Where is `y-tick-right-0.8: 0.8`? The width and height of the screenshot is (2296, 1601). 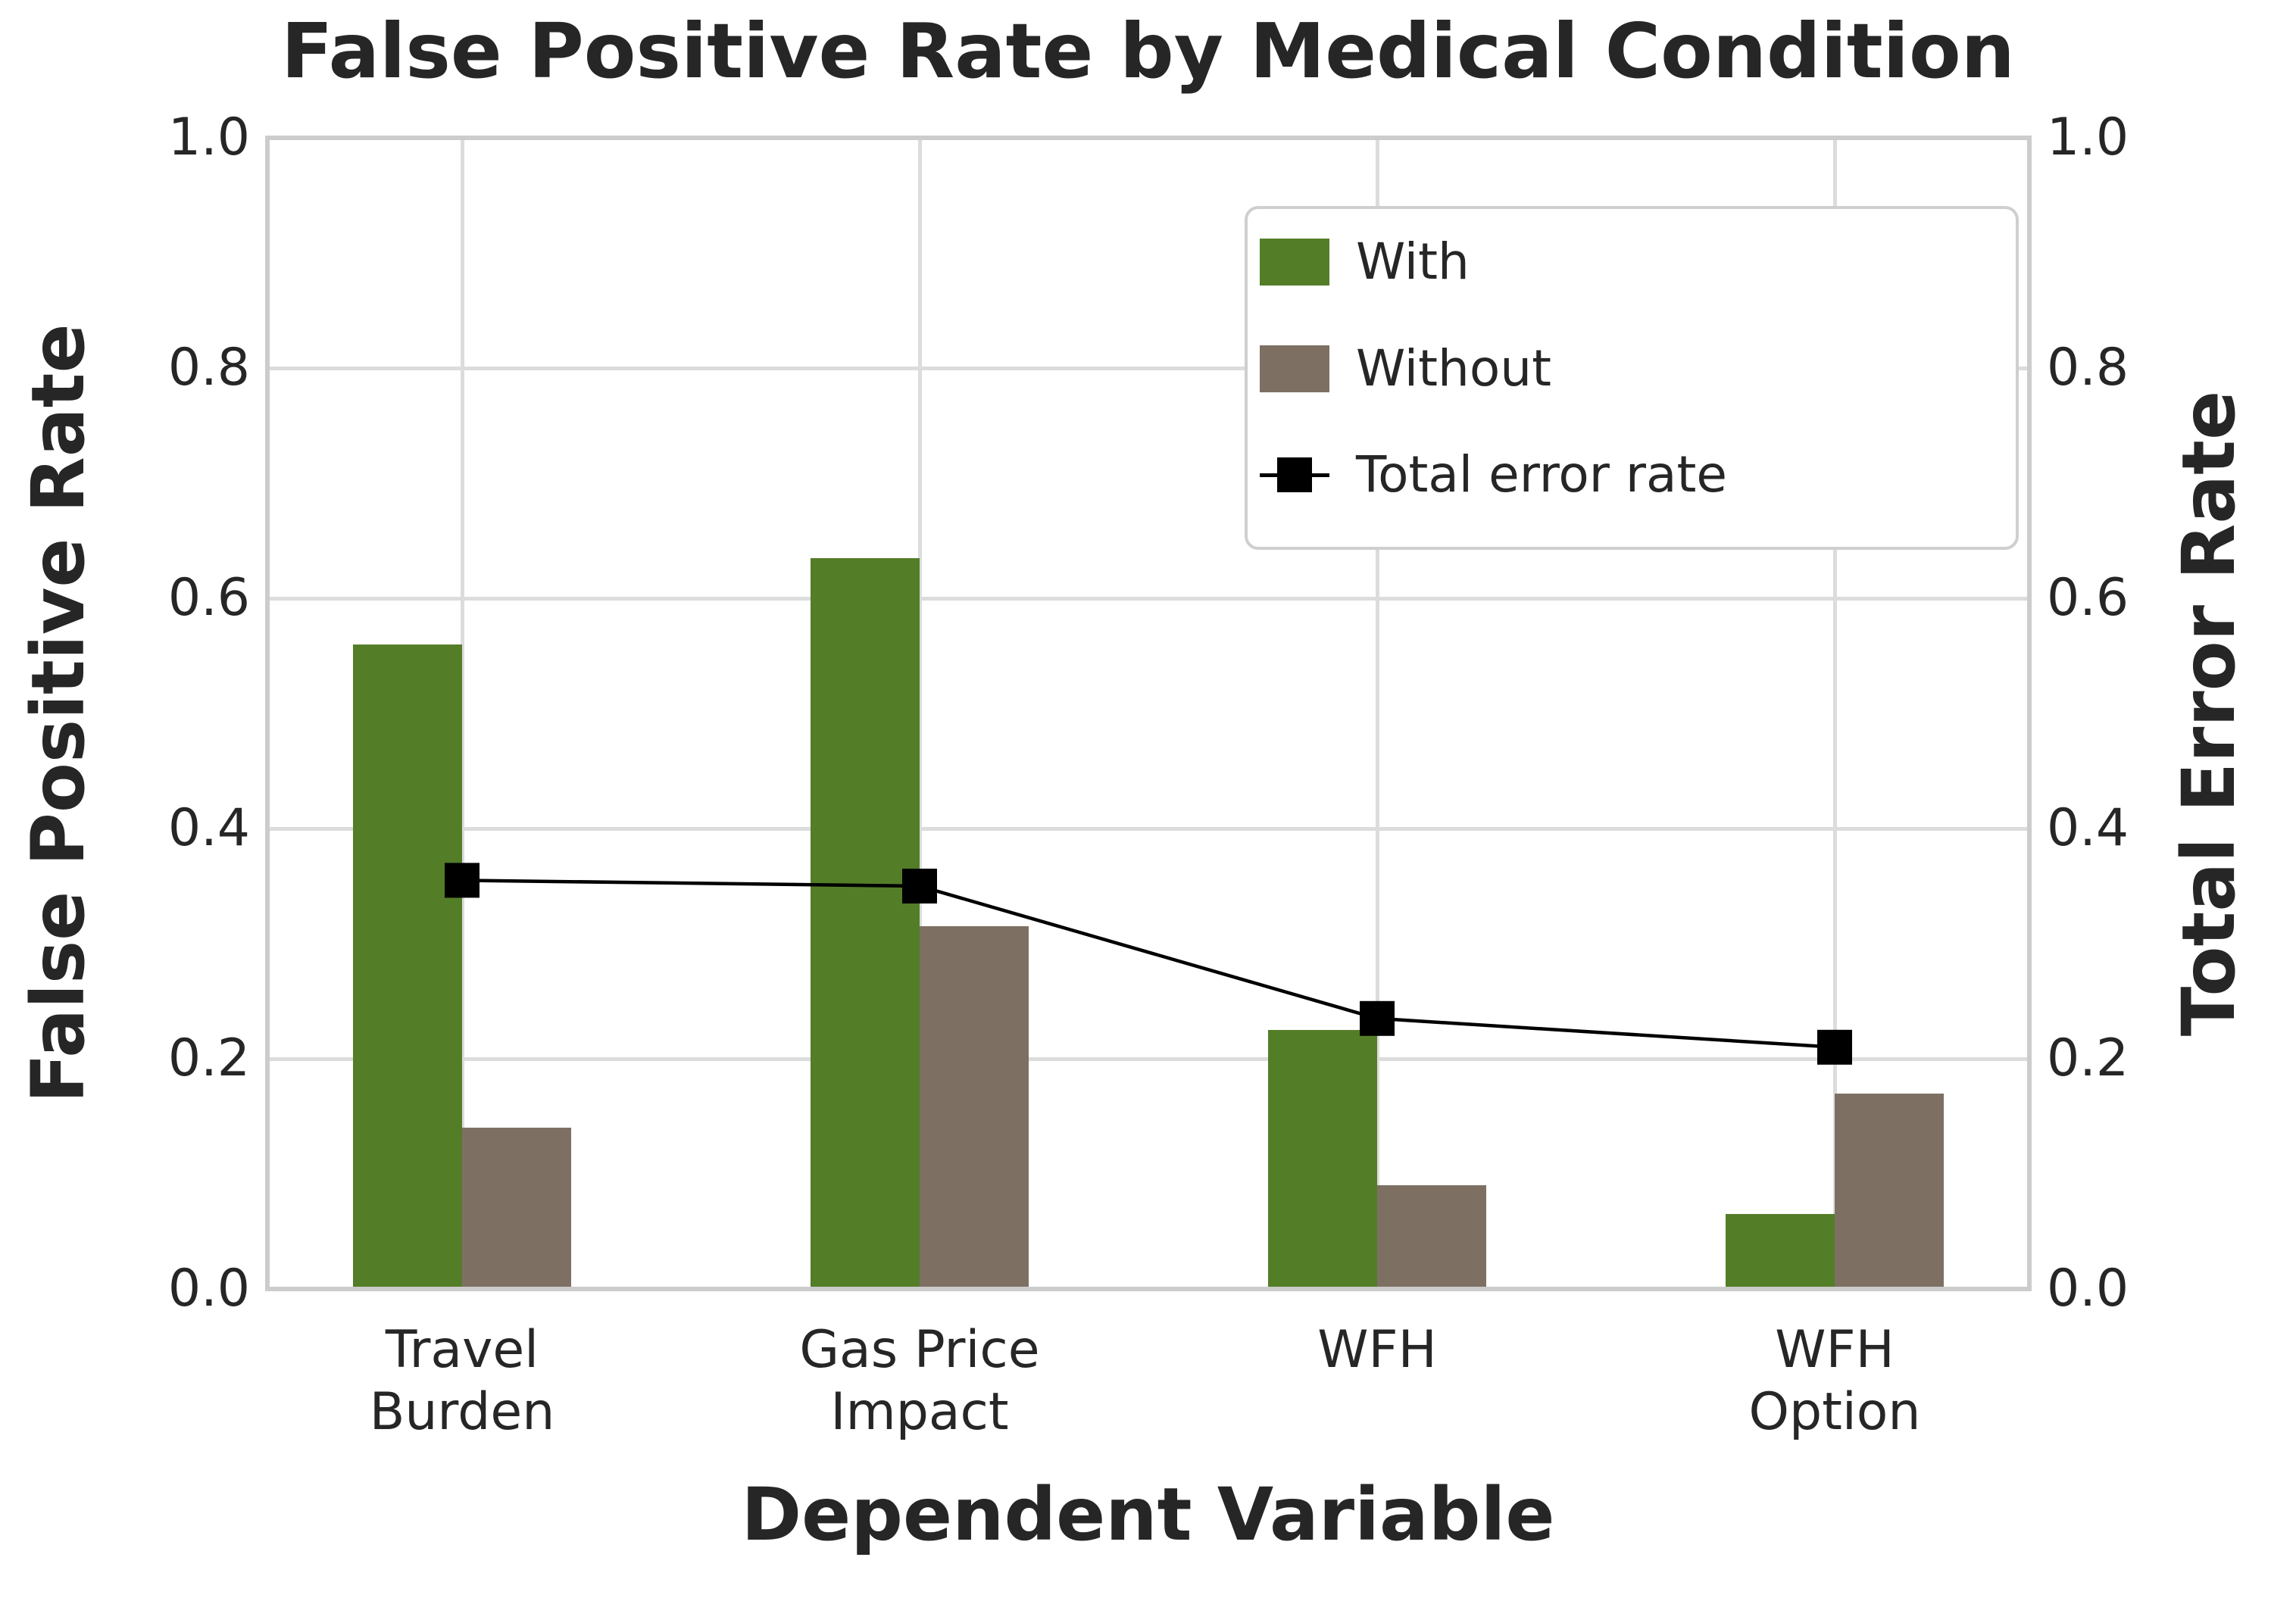
y-tick-right-0.8: 0.8 is located at coordinates (2088, 368).